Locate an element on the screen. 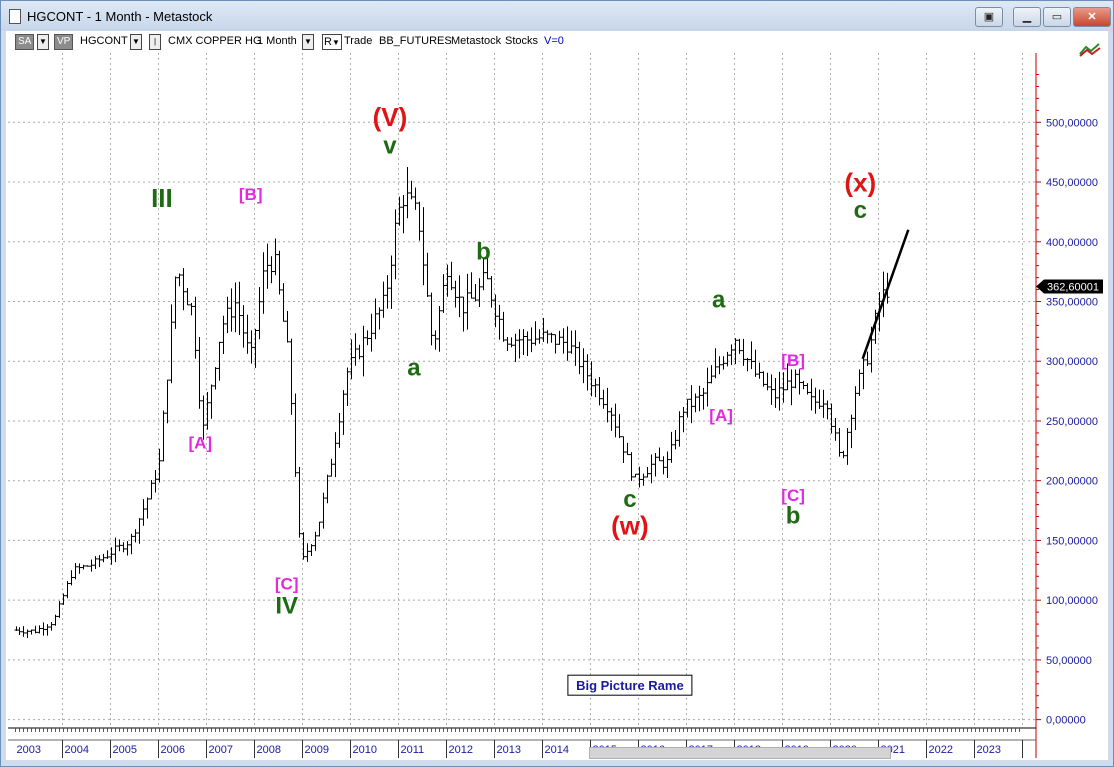  r-button: R▼ is located at coordinates (332, 42).